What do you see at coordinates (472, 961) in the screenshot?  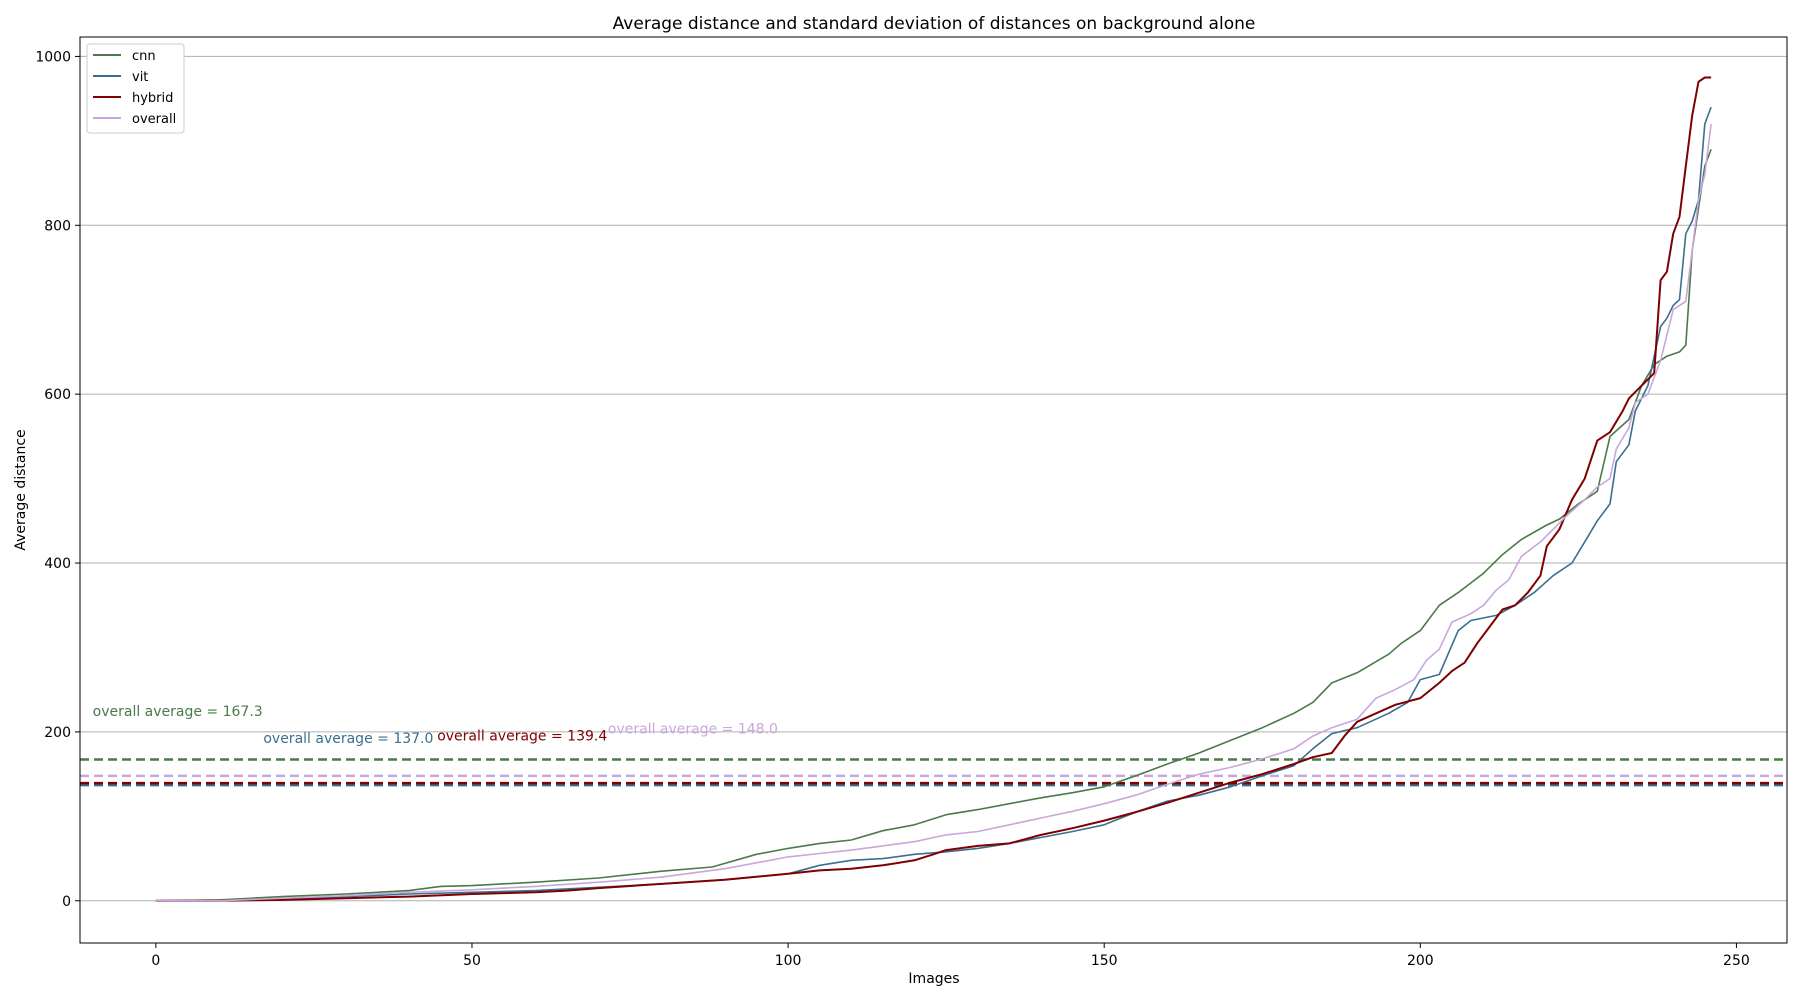 I see `x-tick-label-1: 50` at bounding box center [472, 961].